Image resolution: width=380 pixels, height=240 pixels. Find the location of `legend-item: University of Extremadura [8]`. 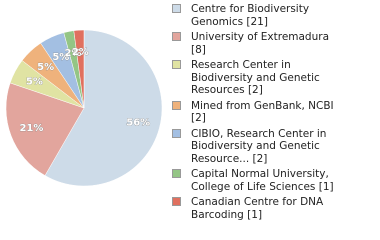

legend-item: University of Extremadura [8] is located at coordinates (270, 43).